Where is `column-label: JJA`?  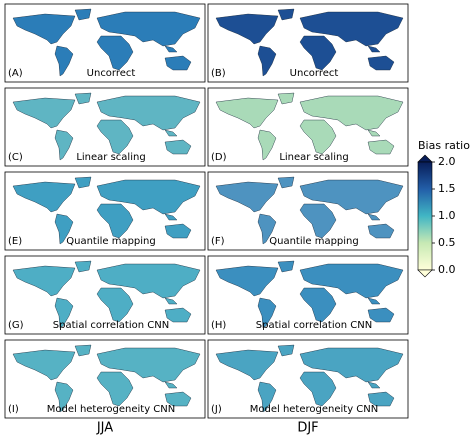
column-label: JJA is located at coordinates (104, 428).